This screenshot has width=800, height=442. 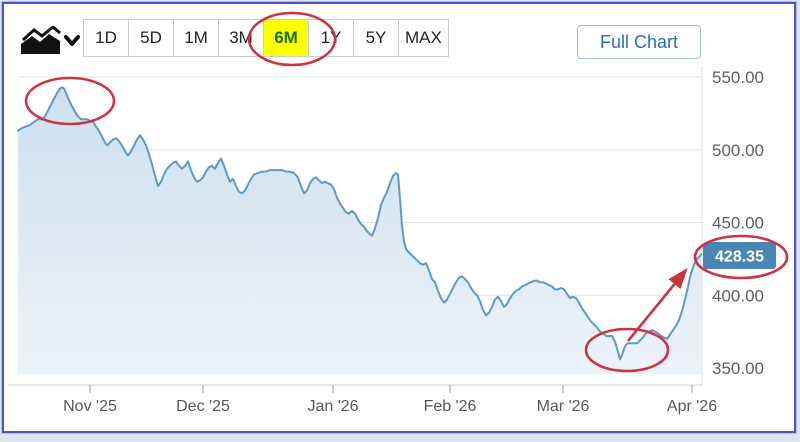 What do you see at coordinates (72, 40) in the screenshot?
I see `chevron-down-icon` at bounding box center [72, 40].